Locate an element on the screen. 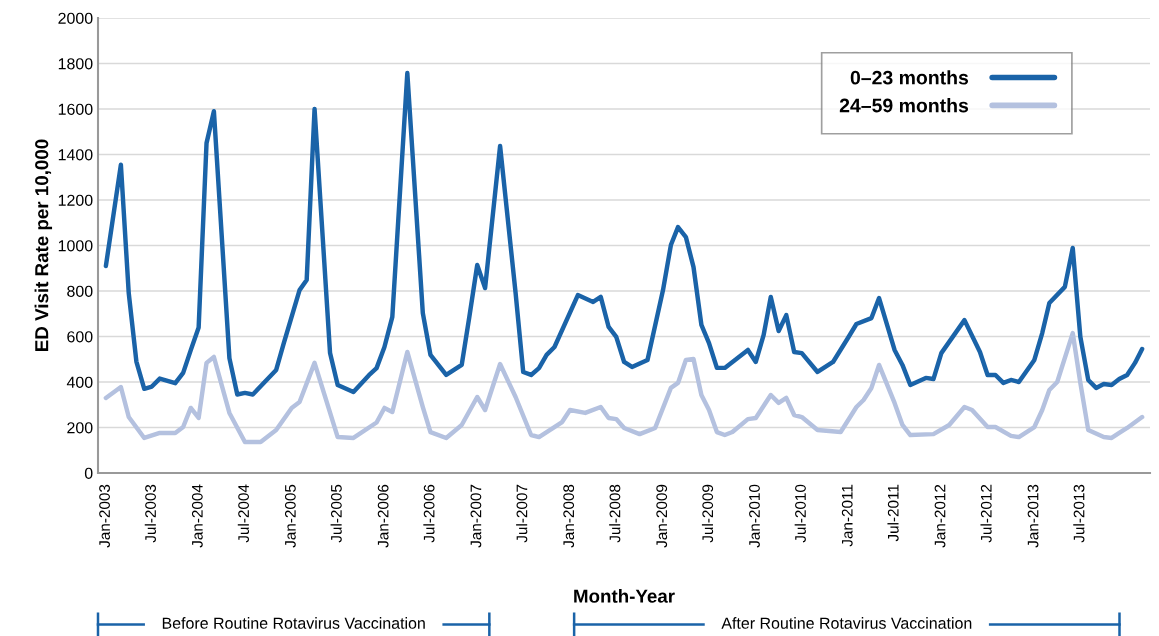  x-tick-label: Jul-2011 is located at coordinates (893, 513).